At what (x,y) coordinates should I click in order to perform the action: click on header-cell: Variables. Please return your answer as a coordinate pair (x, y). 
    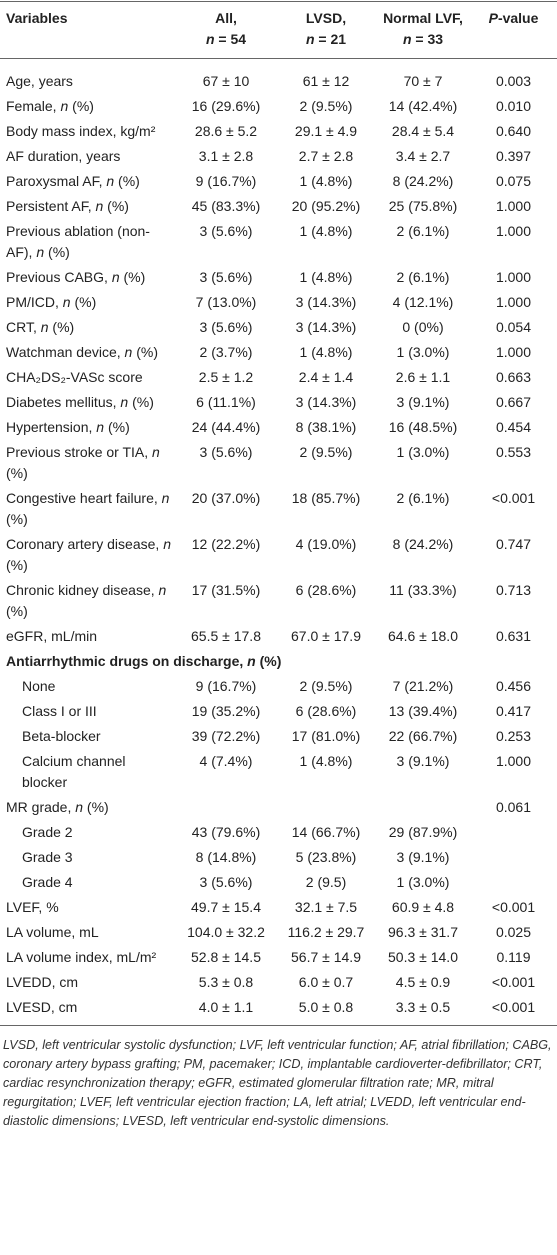
    Looking at the image, I should click on (88, 30).